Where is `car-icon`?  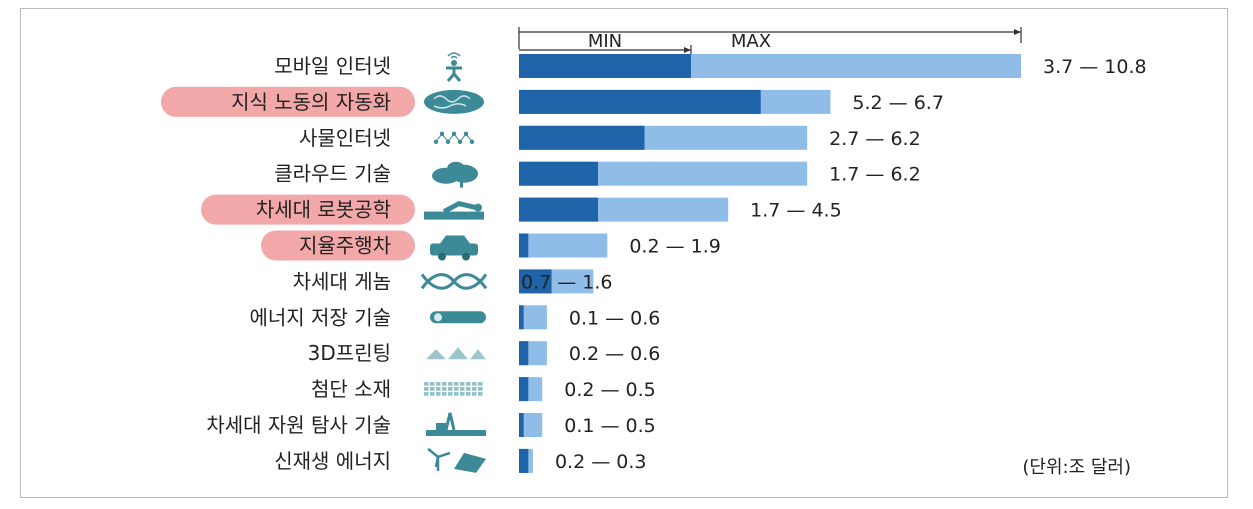
car-icon is located at coordinates (454, 248).